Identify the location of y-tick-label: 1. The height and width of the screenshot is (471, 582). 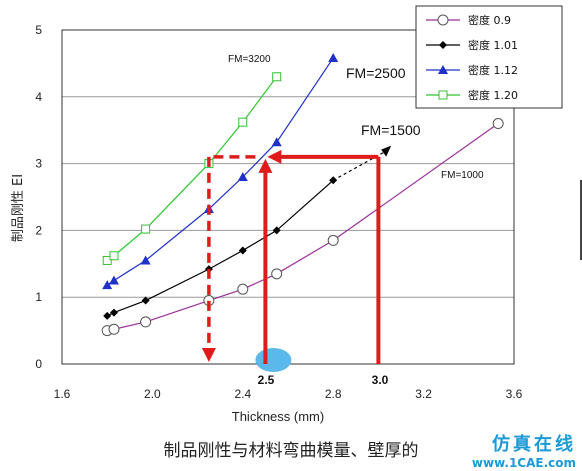
(38, 297).